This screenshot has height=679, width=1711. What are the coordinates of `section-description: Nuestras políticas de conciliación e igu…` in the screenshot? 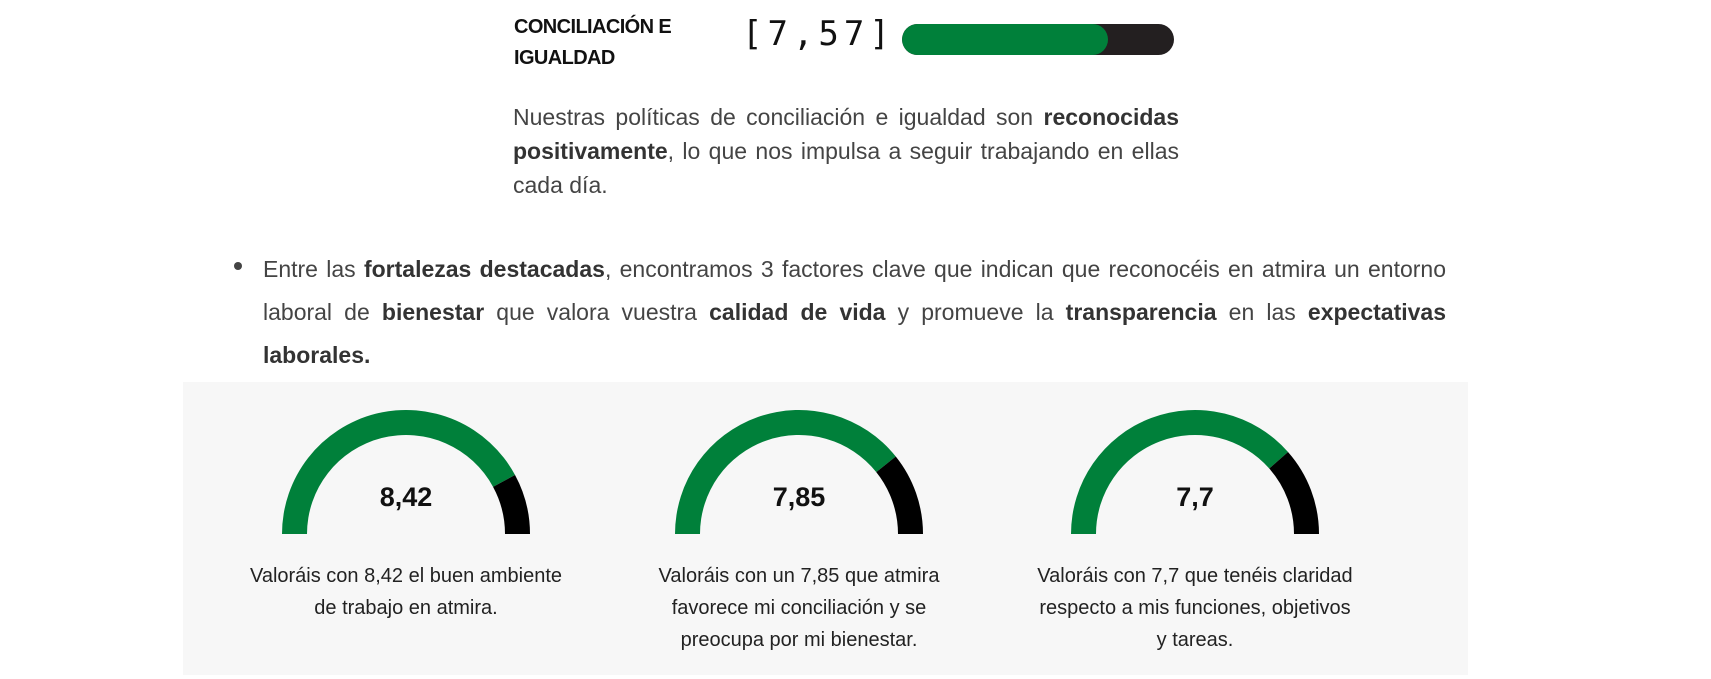 It's located at (846, 151).